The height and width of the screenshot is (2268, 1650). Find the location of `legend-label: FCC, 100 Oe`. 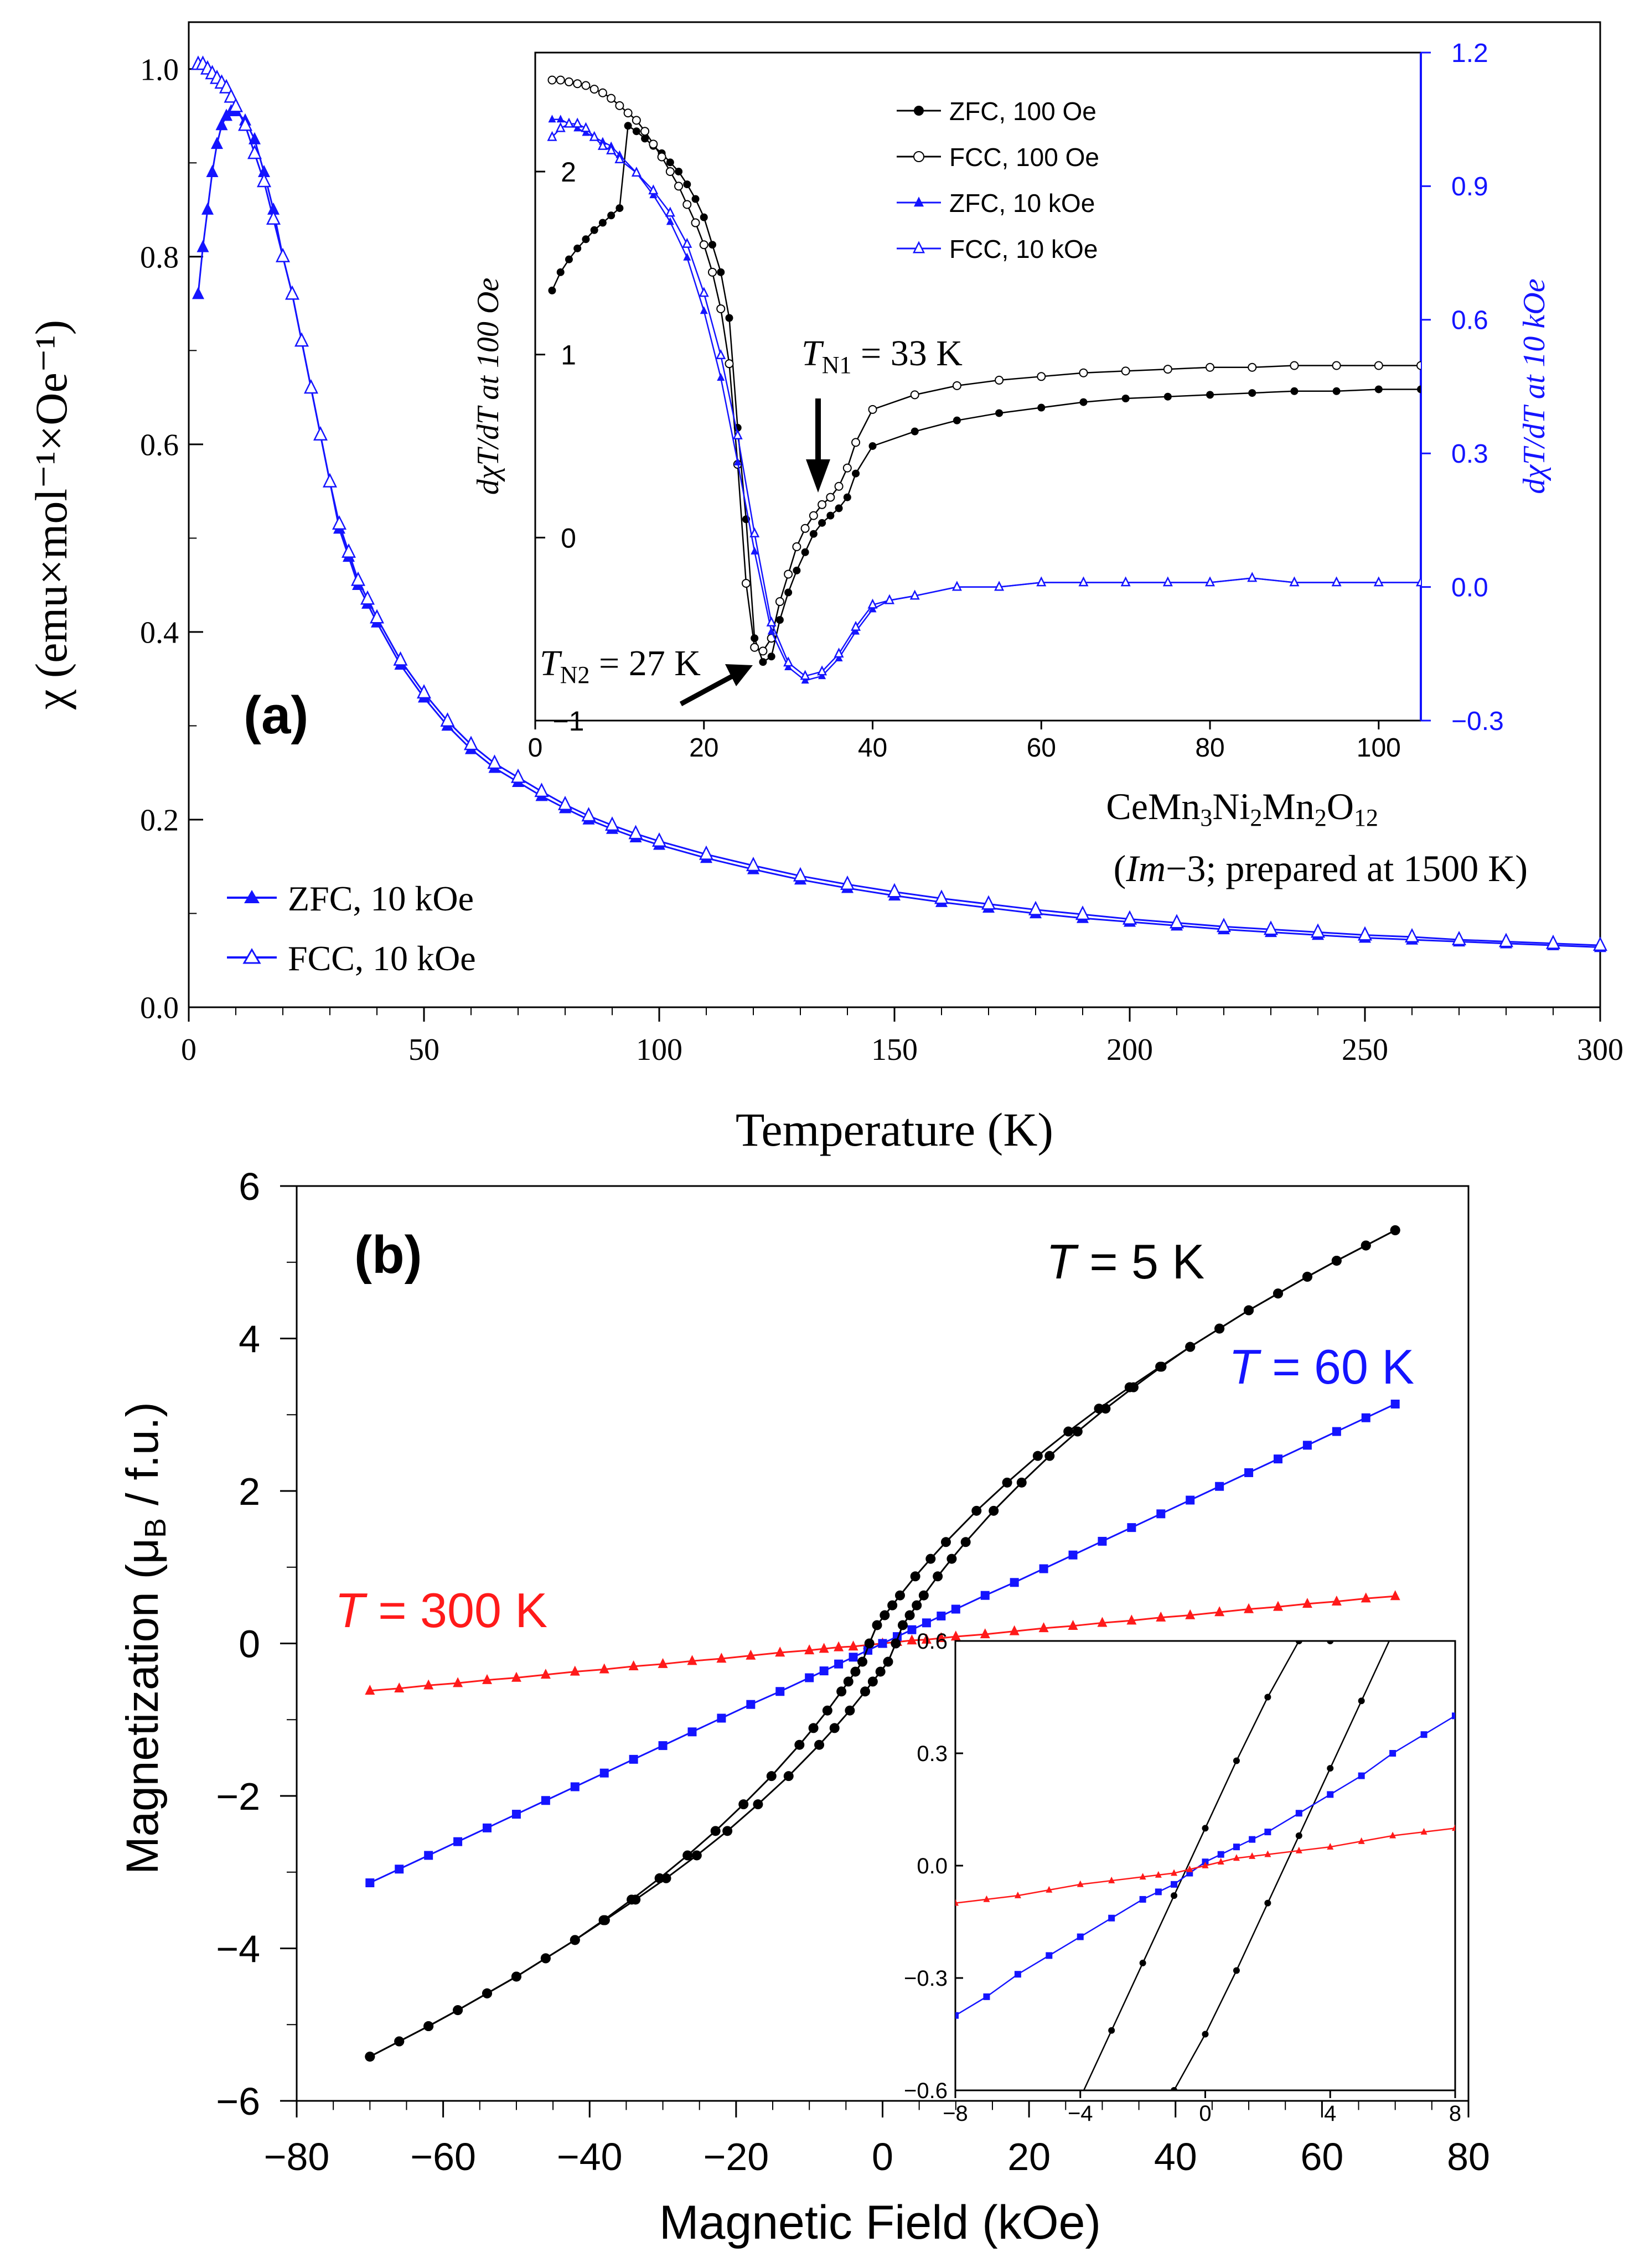

legend-label: FCC, 100 Oe is located at coordinates (1024, 157).